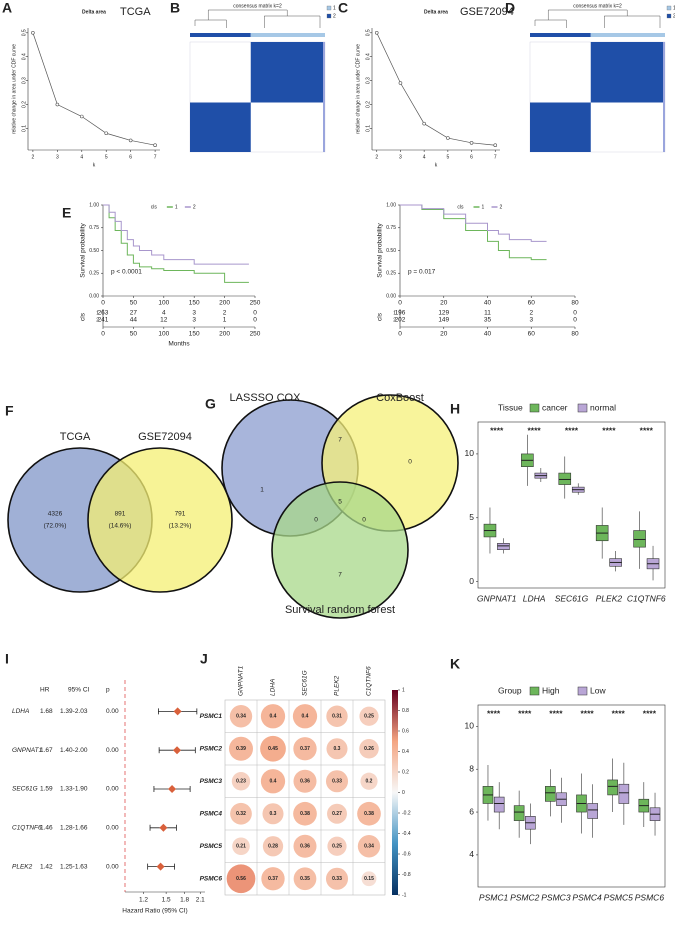 This screenshot has height=930, width=675. Describe the element at coordinates (405, 772) in the screenshot. I see `colorbar-label: 0.2` at that location.